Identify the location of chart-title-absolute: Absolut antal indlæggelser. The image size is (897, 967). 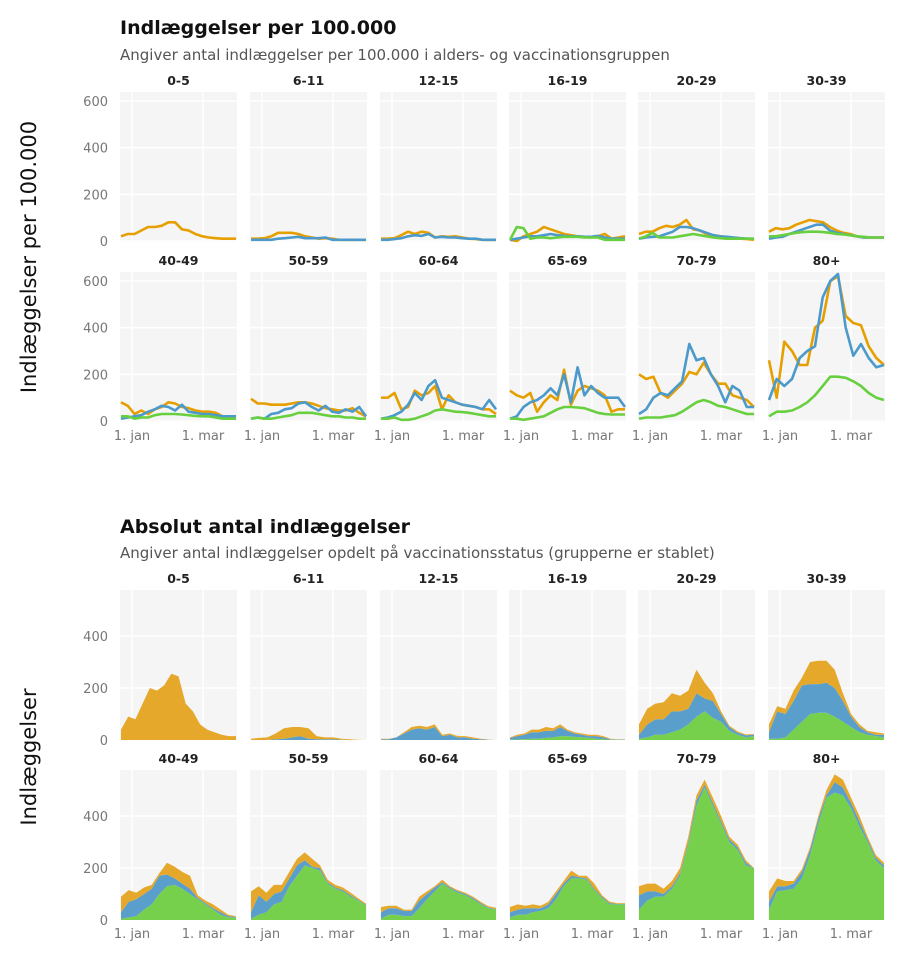
(265, 527).